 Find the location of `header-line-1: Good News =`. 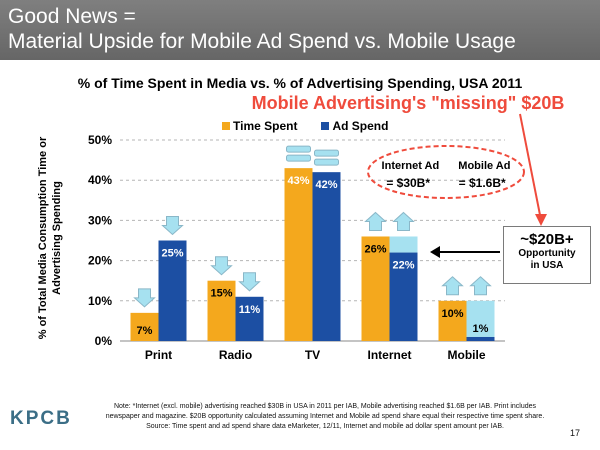

header-line-1: Good News = is located at coordinates (72, 16).